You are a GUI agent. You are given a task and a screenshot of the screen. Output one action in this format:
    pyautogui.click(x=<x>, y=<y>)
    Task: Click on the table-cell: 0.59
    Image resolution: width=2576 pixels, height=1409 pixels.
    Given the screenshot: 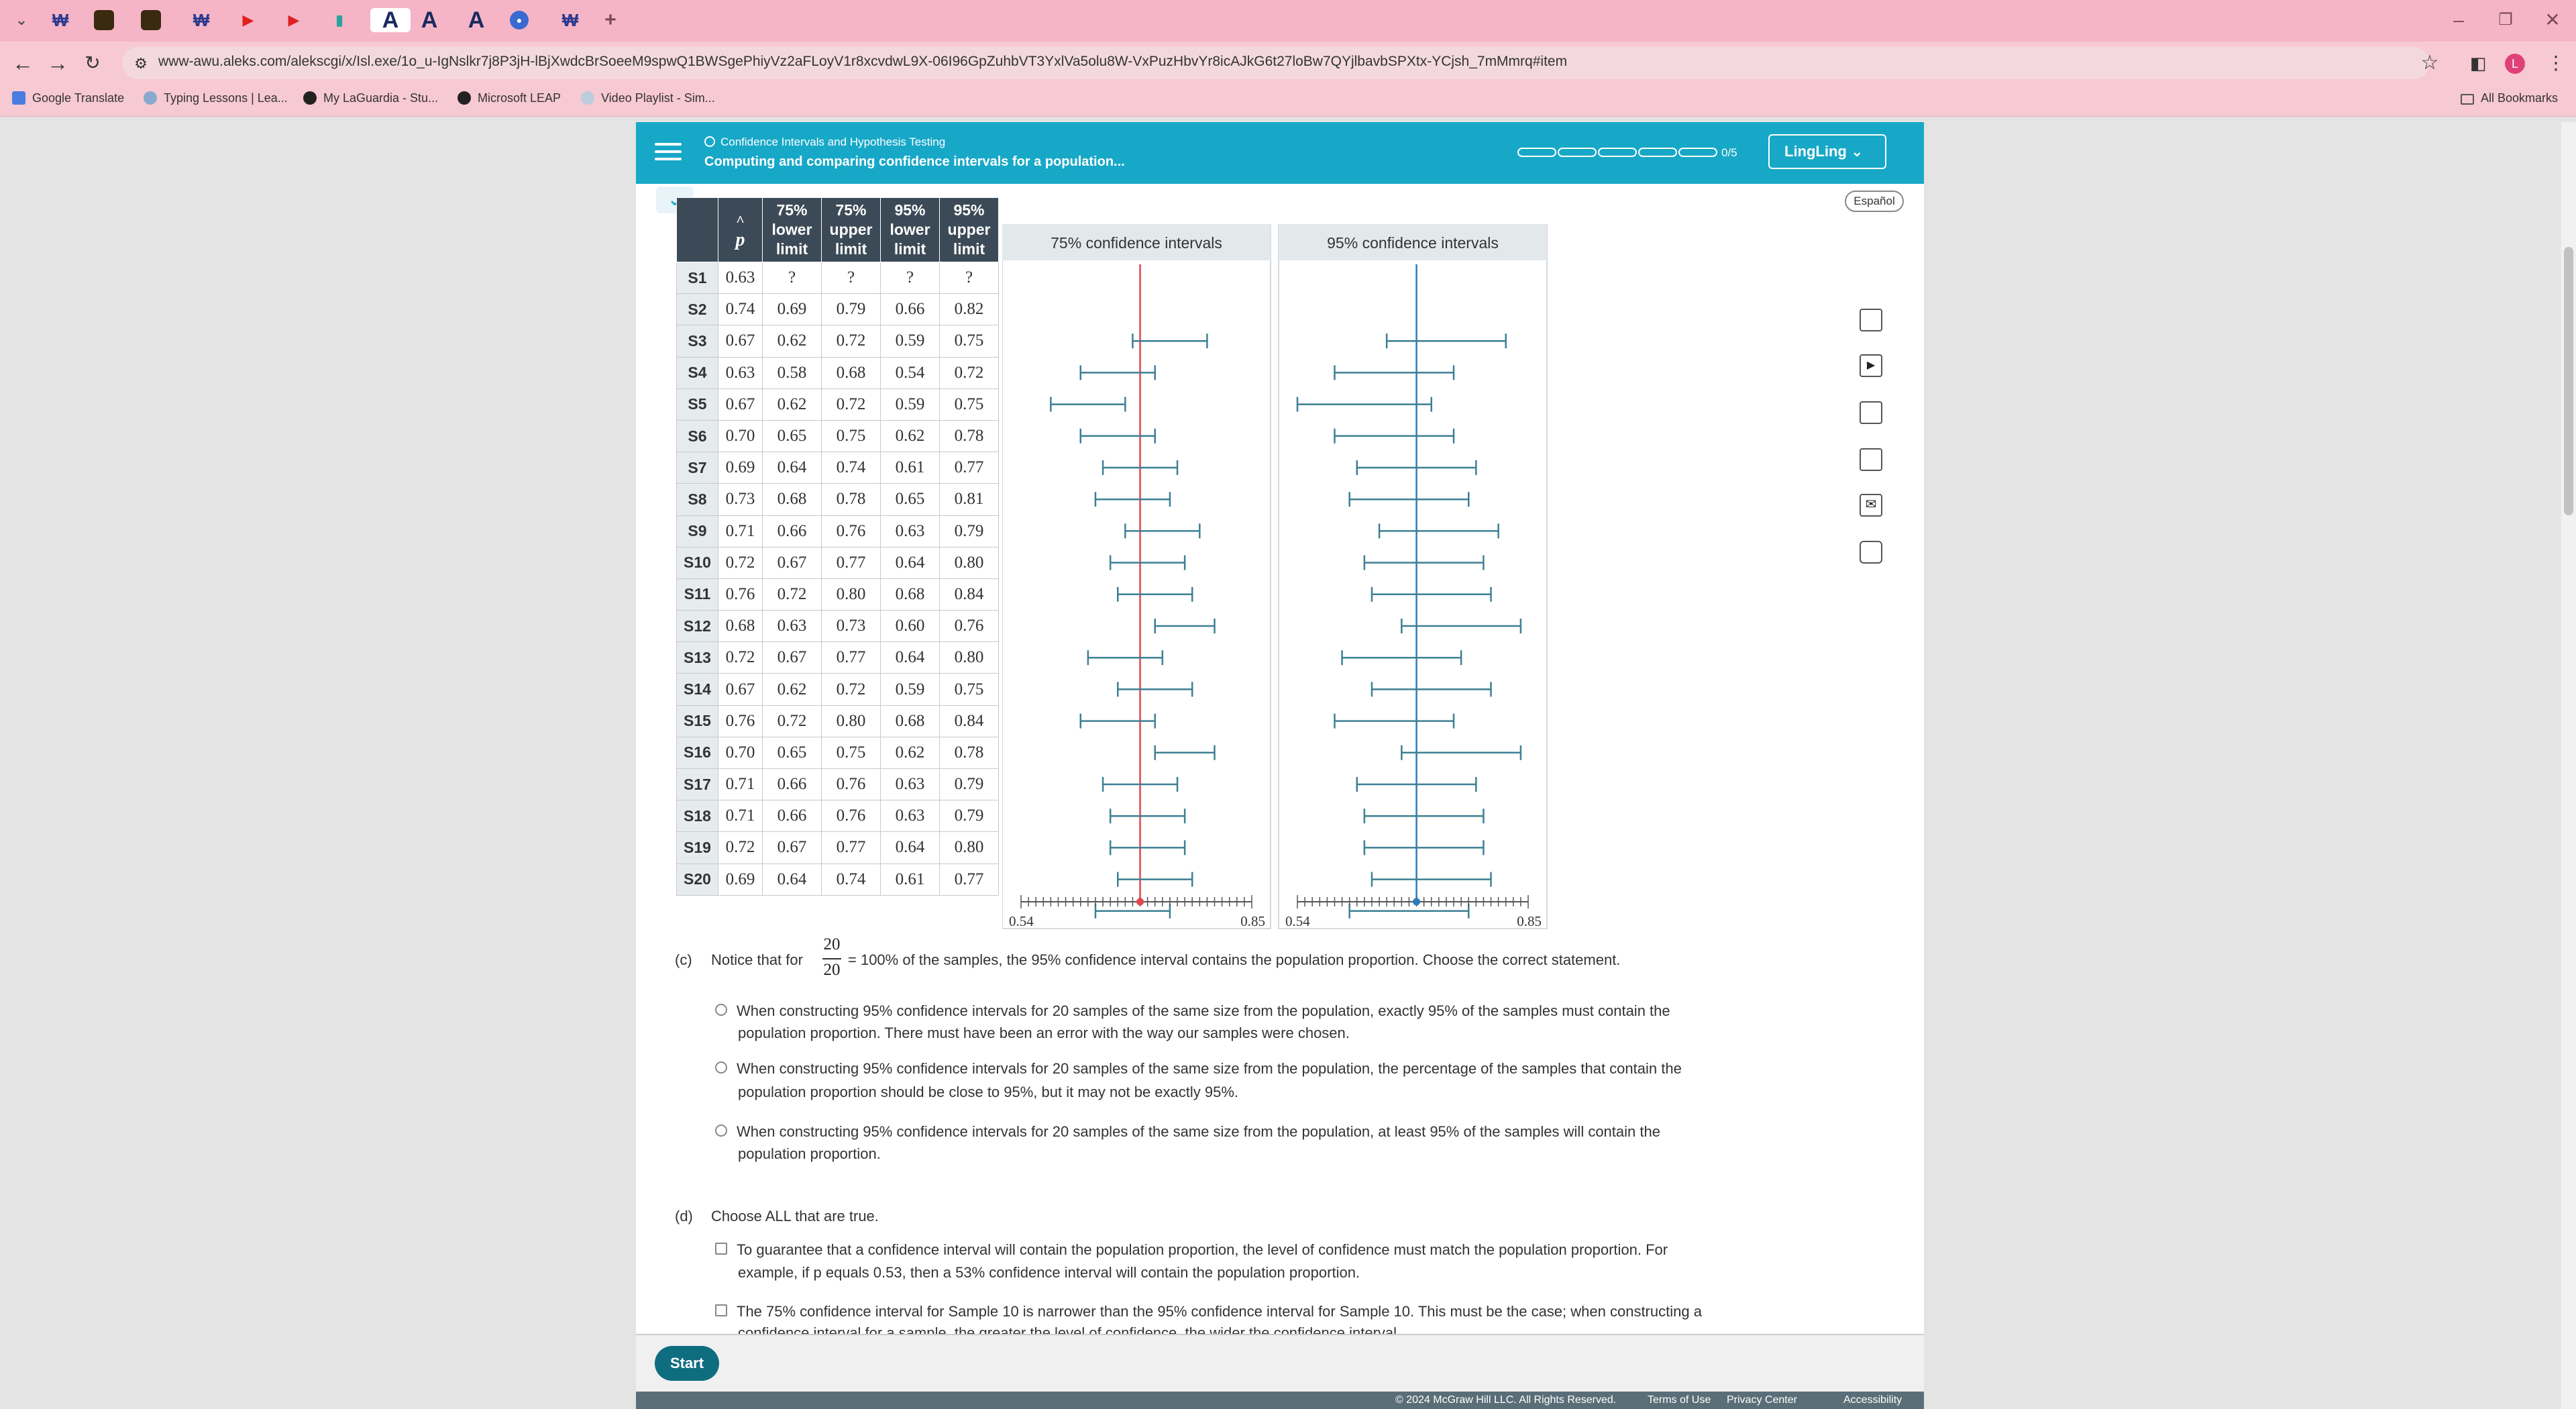 What is the action you would take?
    pyautogui.click(x=910, y=341)
    